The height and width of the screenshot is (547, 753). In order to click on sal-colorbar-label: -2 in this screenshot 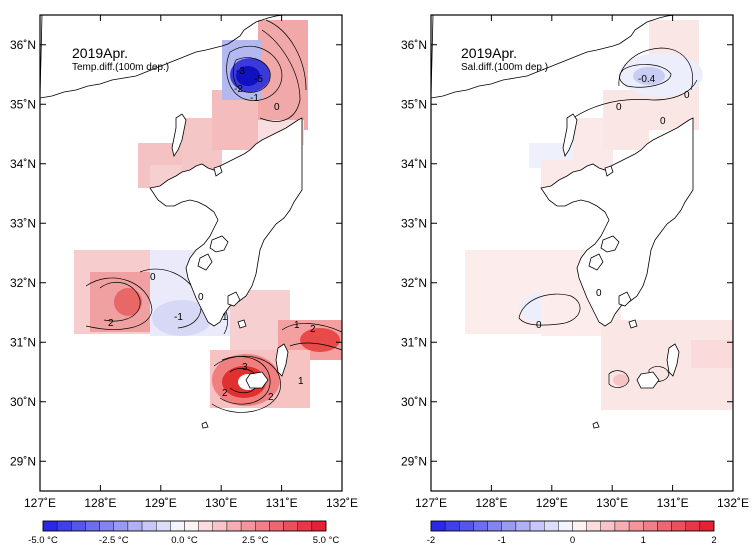, I will do `click(431, 540)`.